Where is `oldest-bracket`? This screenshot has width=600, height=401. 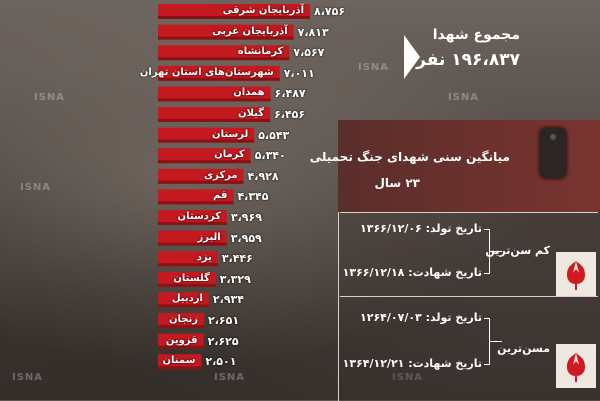 oldest-bracket is located at coordinates (489, 341).